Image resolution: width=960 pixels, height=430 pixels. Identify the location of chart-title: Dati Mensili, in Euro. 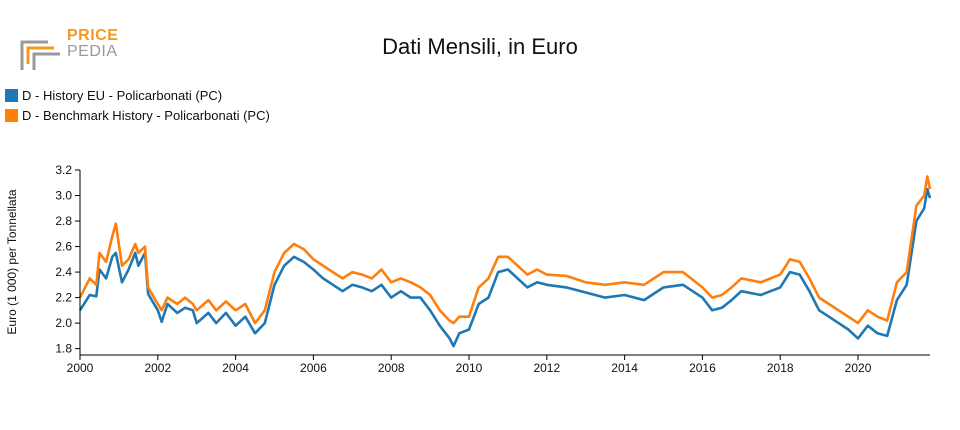
(480, 46).